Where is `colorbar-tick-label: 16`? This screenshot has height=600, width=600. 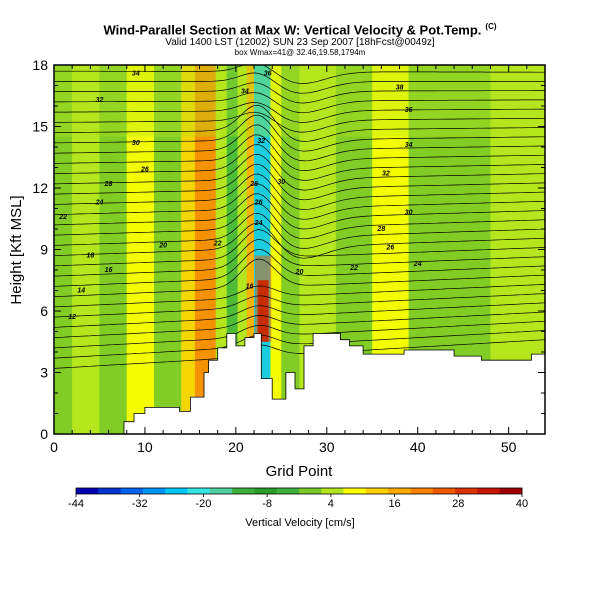 colorbar-tick-label: 16 is located at coordinates (394, 504).